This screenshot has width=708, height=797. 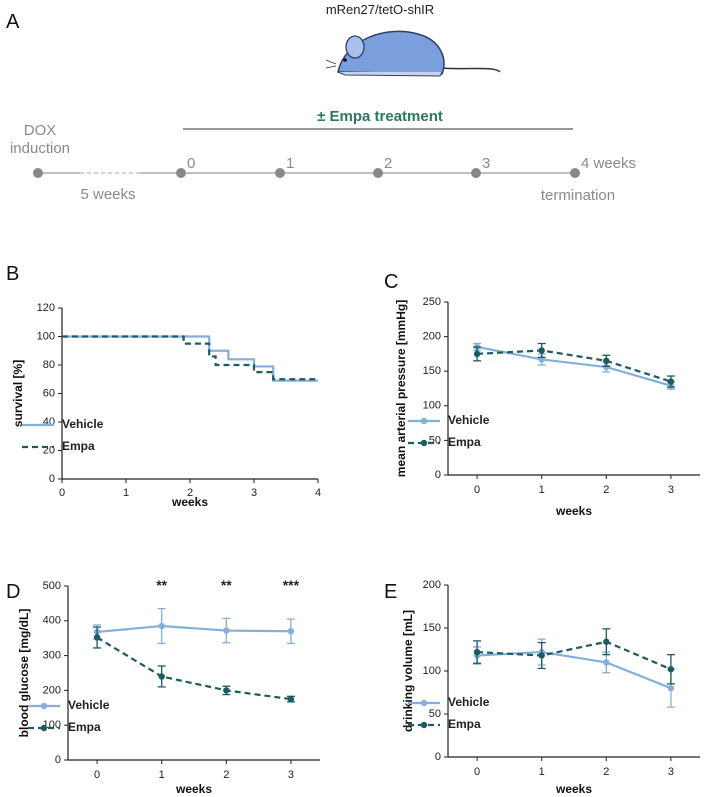 What do you see at coordinates (107, 194) in the screenshot?
I see `period-label: 5 weeks` at bounding box center [107, 194].